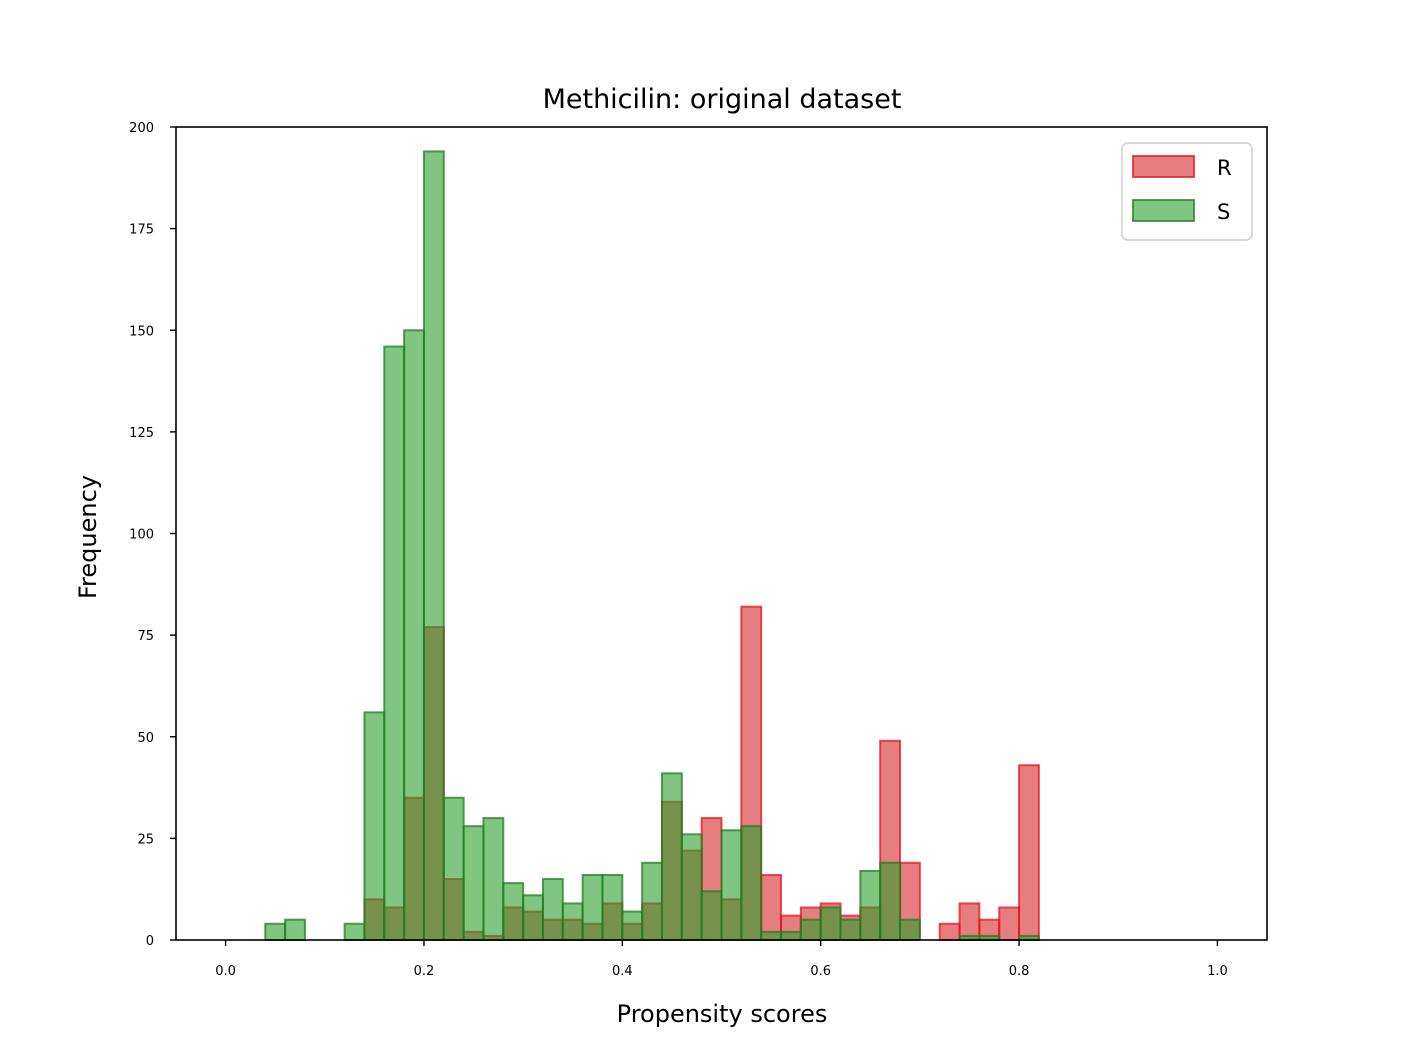 The width and height of the screenshot is (1408, 1056). What do you see at coordinates (145, 738) in the screenshot?
I see `y-tick-label-2: 50` at bounding box center [145, 738].